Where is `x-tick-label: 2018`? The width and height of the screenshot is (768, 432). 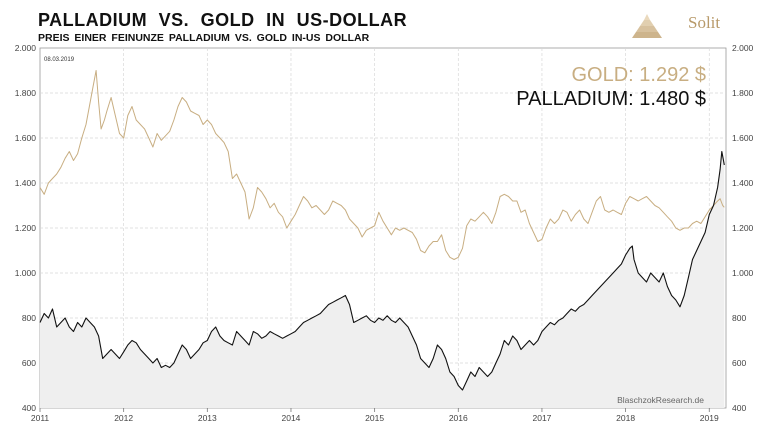
x-tick-label: 2018 is located at coordinates (625, 418).